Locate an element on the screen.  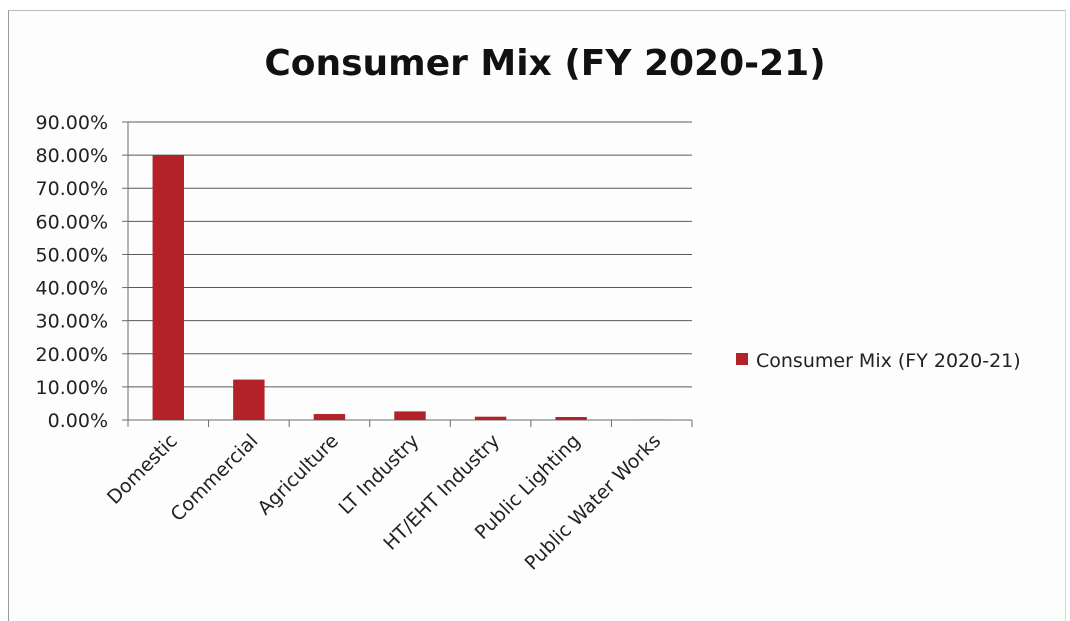
bar-lt-industry is located at coordinates (410, 415).